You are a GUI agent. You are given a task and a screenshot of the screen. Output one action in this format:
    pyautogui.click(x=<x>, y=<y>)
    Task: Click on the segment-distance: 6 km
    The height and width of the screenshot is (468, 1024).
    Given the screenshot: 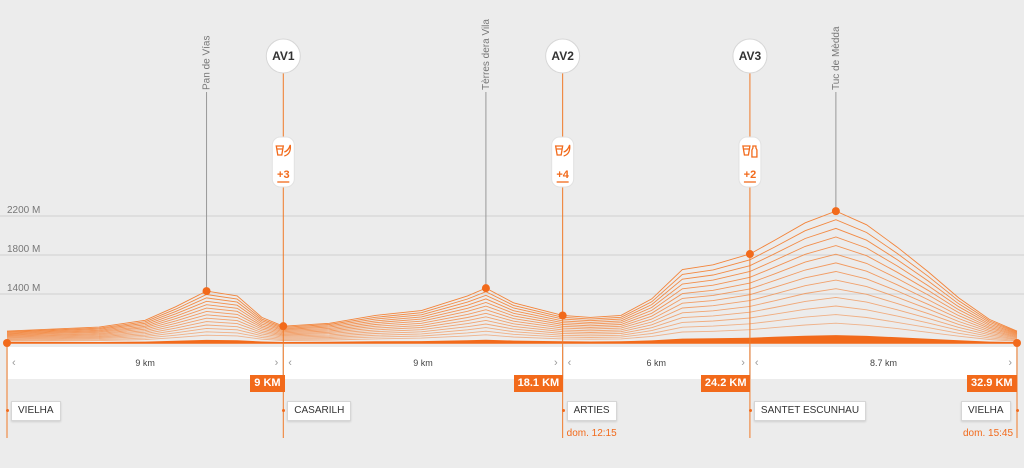 What is the action you would take?
    pyautogui.click(x=656, y=363)
    